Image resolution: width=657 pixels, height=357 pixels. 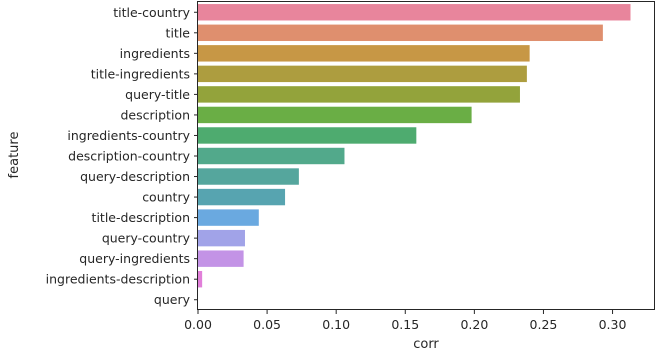 What do you see at coordinates (146, 238) in the screenshot?
I see `y-tick-label: query-country` at bounding box center [146, 238].